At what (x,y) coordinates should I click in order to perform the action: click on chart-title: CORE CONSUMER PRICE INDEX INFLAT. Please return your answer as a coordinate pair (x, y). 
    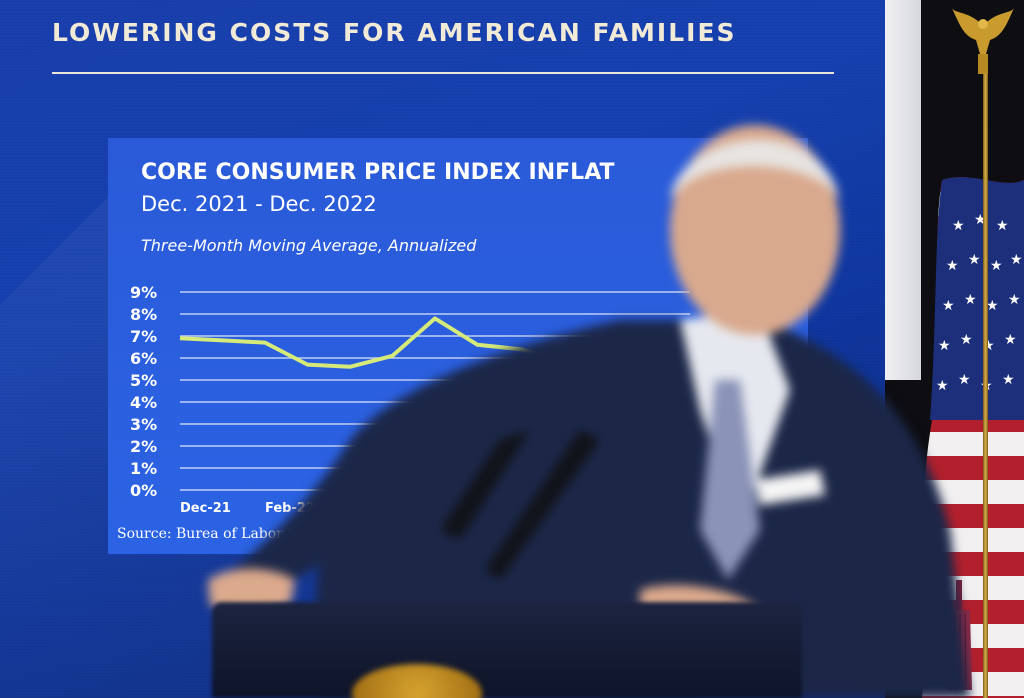
    Looking at the image, I should click on (378, 172).